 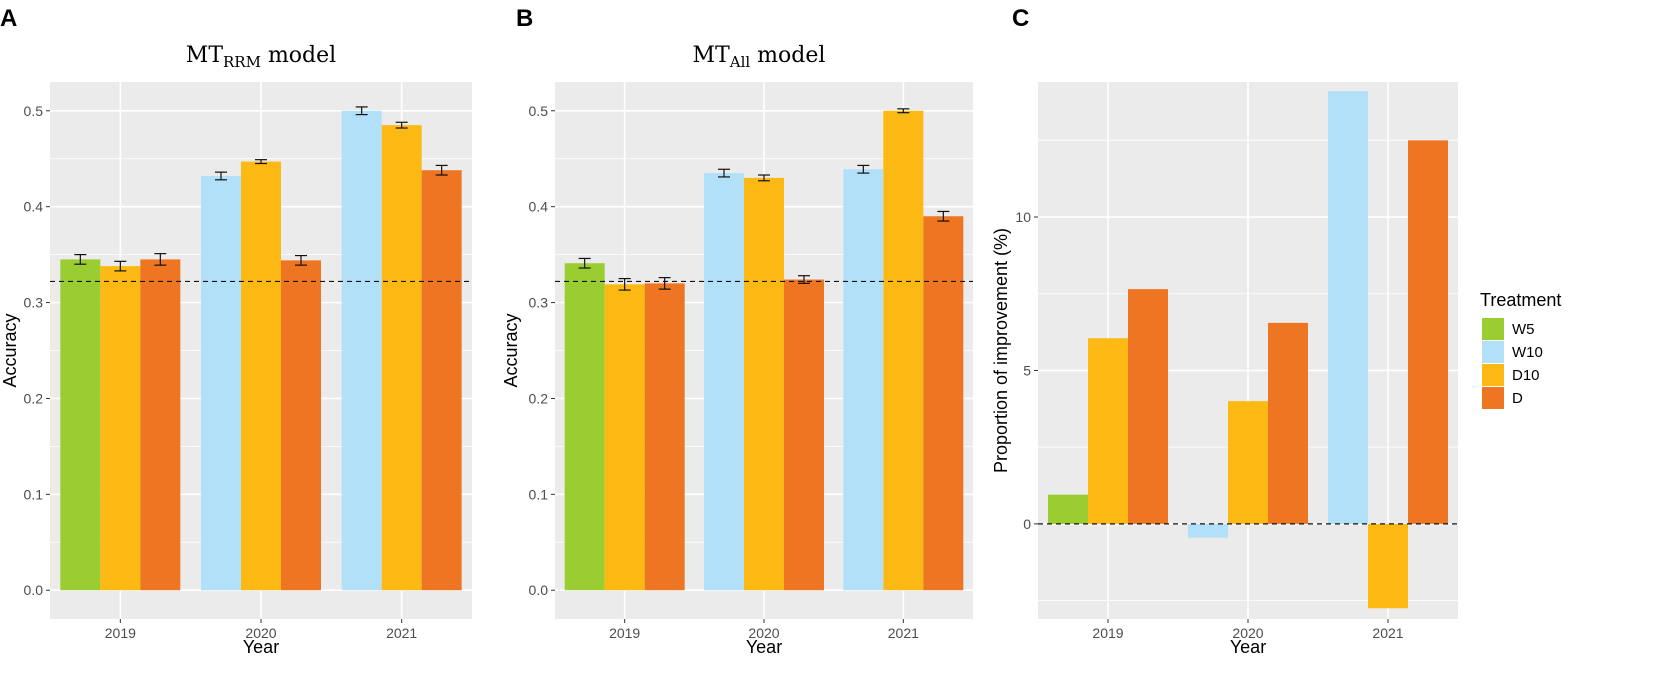 What do you see at coordinates (1517, 398) in the screenshot?
I see `legend-label: D` at bounding box center [1517, 398].